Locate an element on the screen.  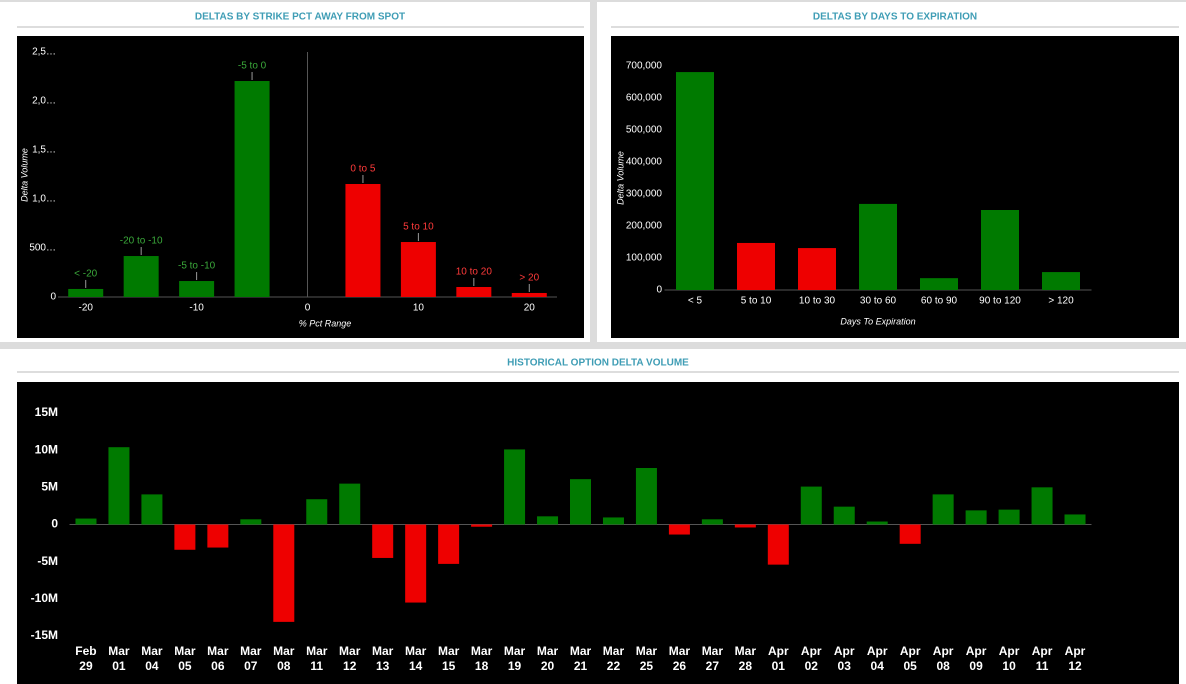
x-tick-label: < 5 is located at coordinates (695, 301).